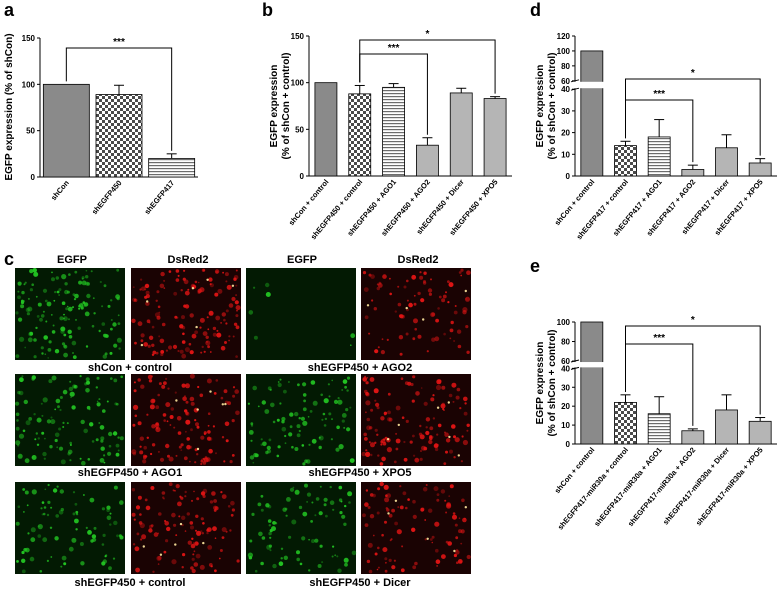  Describe the element at coordinates (267, 10) in the screenshot. I see `panel-label-b: b` at that location.